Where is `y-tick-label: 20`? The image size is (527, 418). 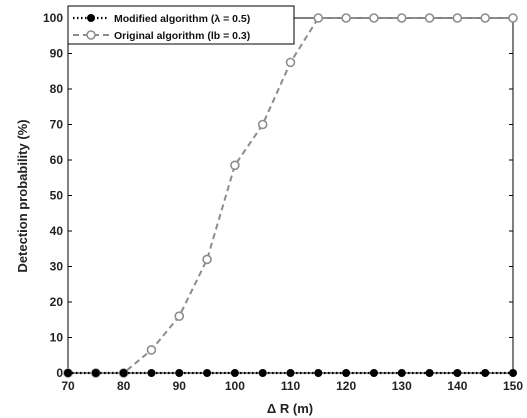 y-tick-label: 20 is located at coordinates (57, 302).